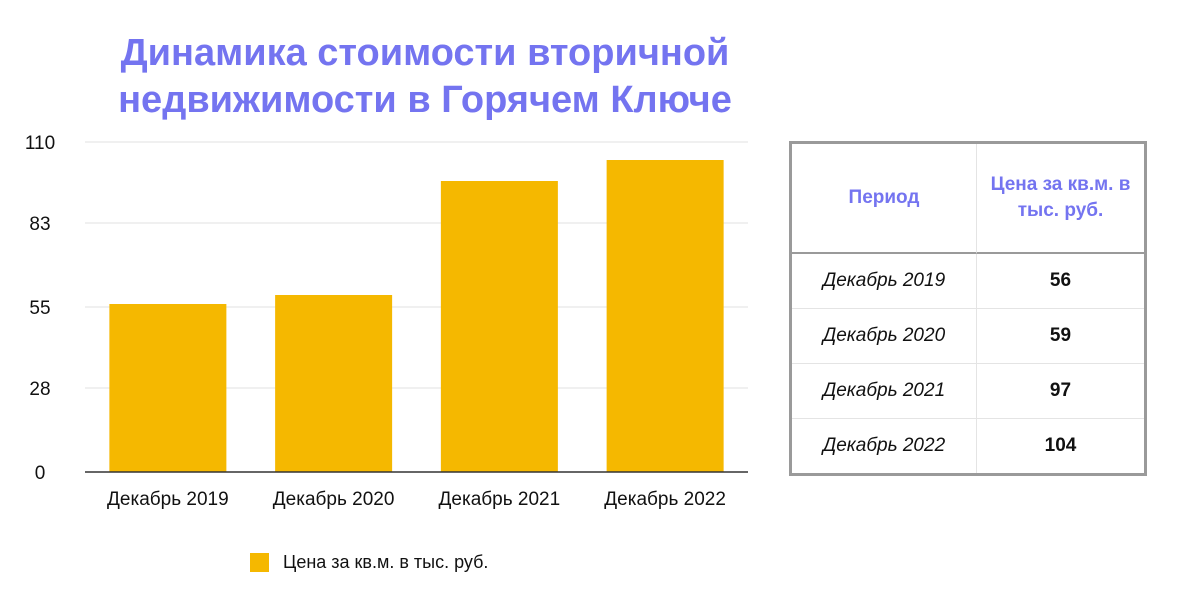 The width and height of the screenshot is (1200, 600). Describe the element at coordinates (40, 143) in the screenshot. I see `y-tick-label: 110` at that location.